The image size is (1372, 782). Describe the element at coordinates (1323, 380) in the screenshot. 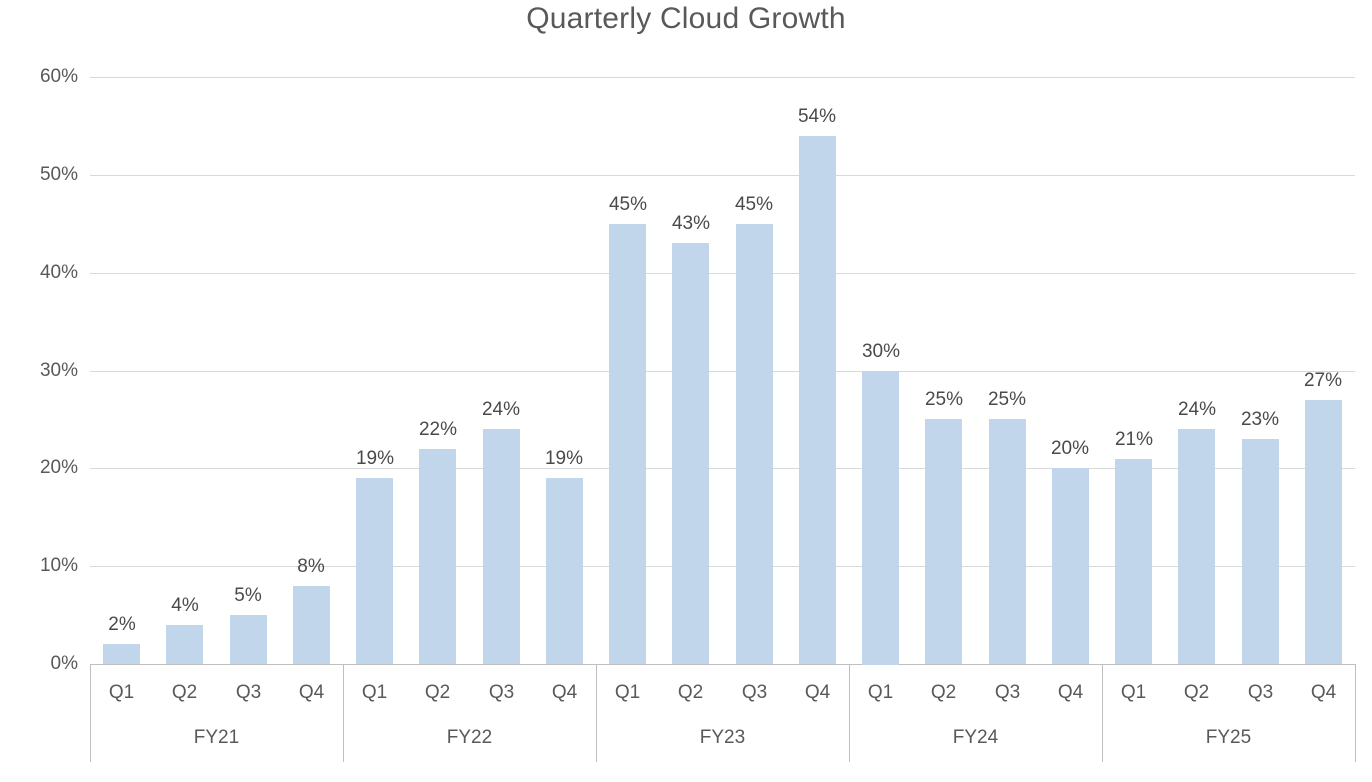

I see `bar-value-label: 27%` at that location.